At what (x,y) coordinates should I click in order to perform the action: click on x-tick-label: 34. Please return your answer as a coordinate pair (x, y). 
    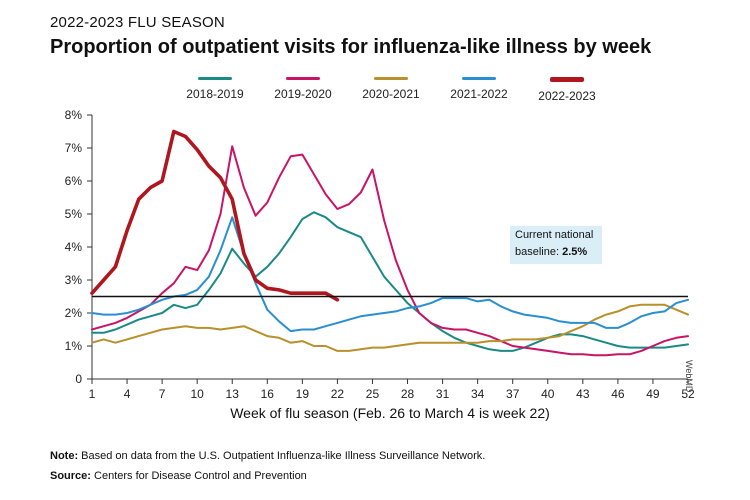
    Looking at the image, I should click on (478, 394).